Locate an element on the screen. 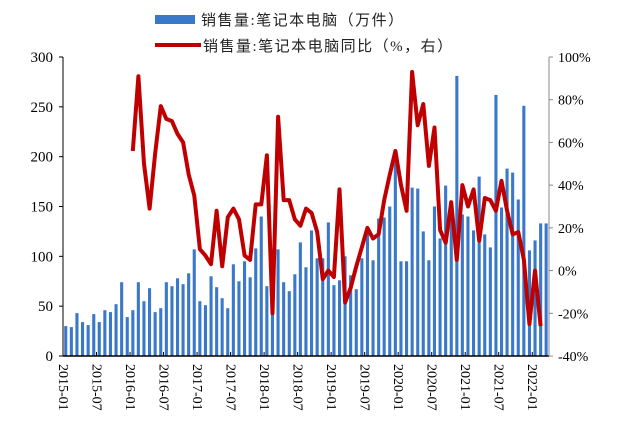 This screenshot has height=431, width=630. x-tick-label: 2016-01 is located at coordinates (129, 387).